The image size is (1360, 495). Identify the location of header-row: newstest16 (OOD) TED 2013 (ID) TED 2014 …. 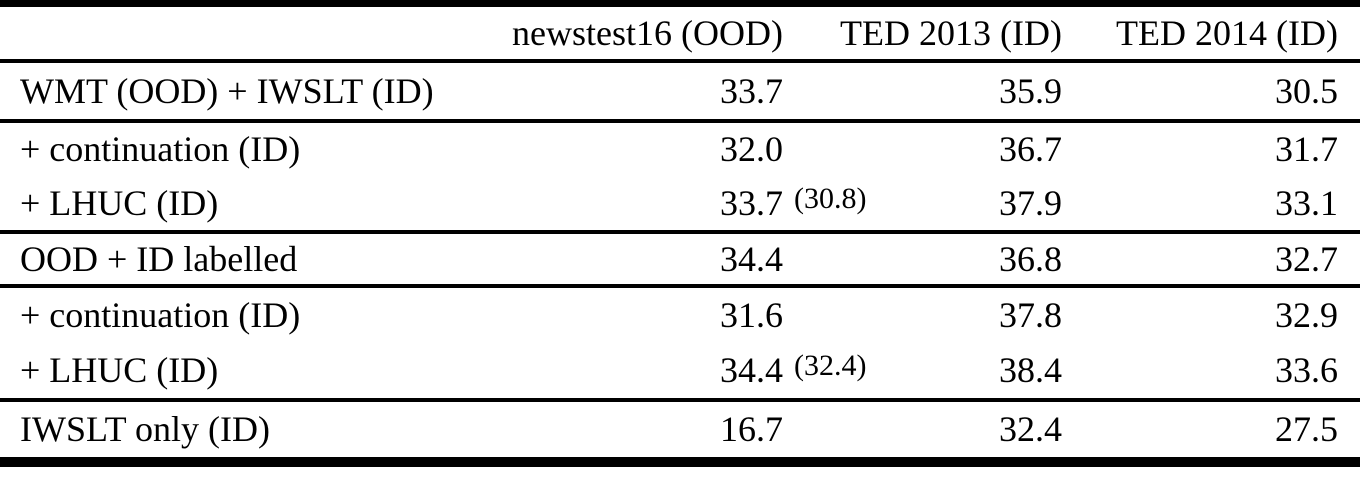
(680, 33).